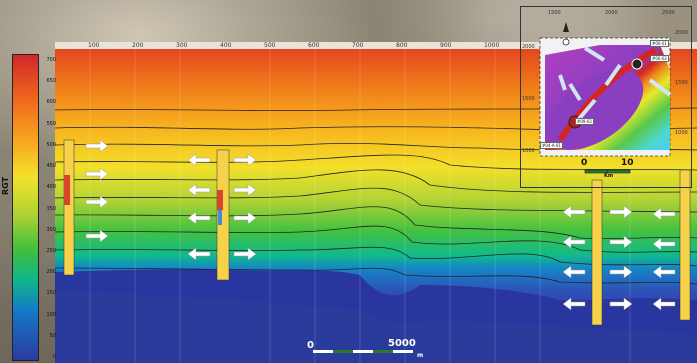 This screenshot has width=697, height=363. What do you see at coordinates (310, 345) in the screenshot?
I see `scalebar-start: 0` at bounding box center [310, 345].